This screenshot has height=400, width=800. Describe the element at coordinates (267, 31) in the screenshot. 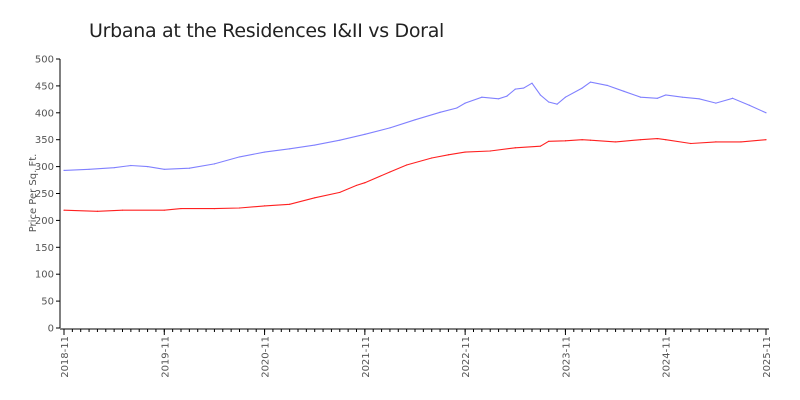

I see `chart-title: Urbana at the Residences I&II vs Doral` at that location.